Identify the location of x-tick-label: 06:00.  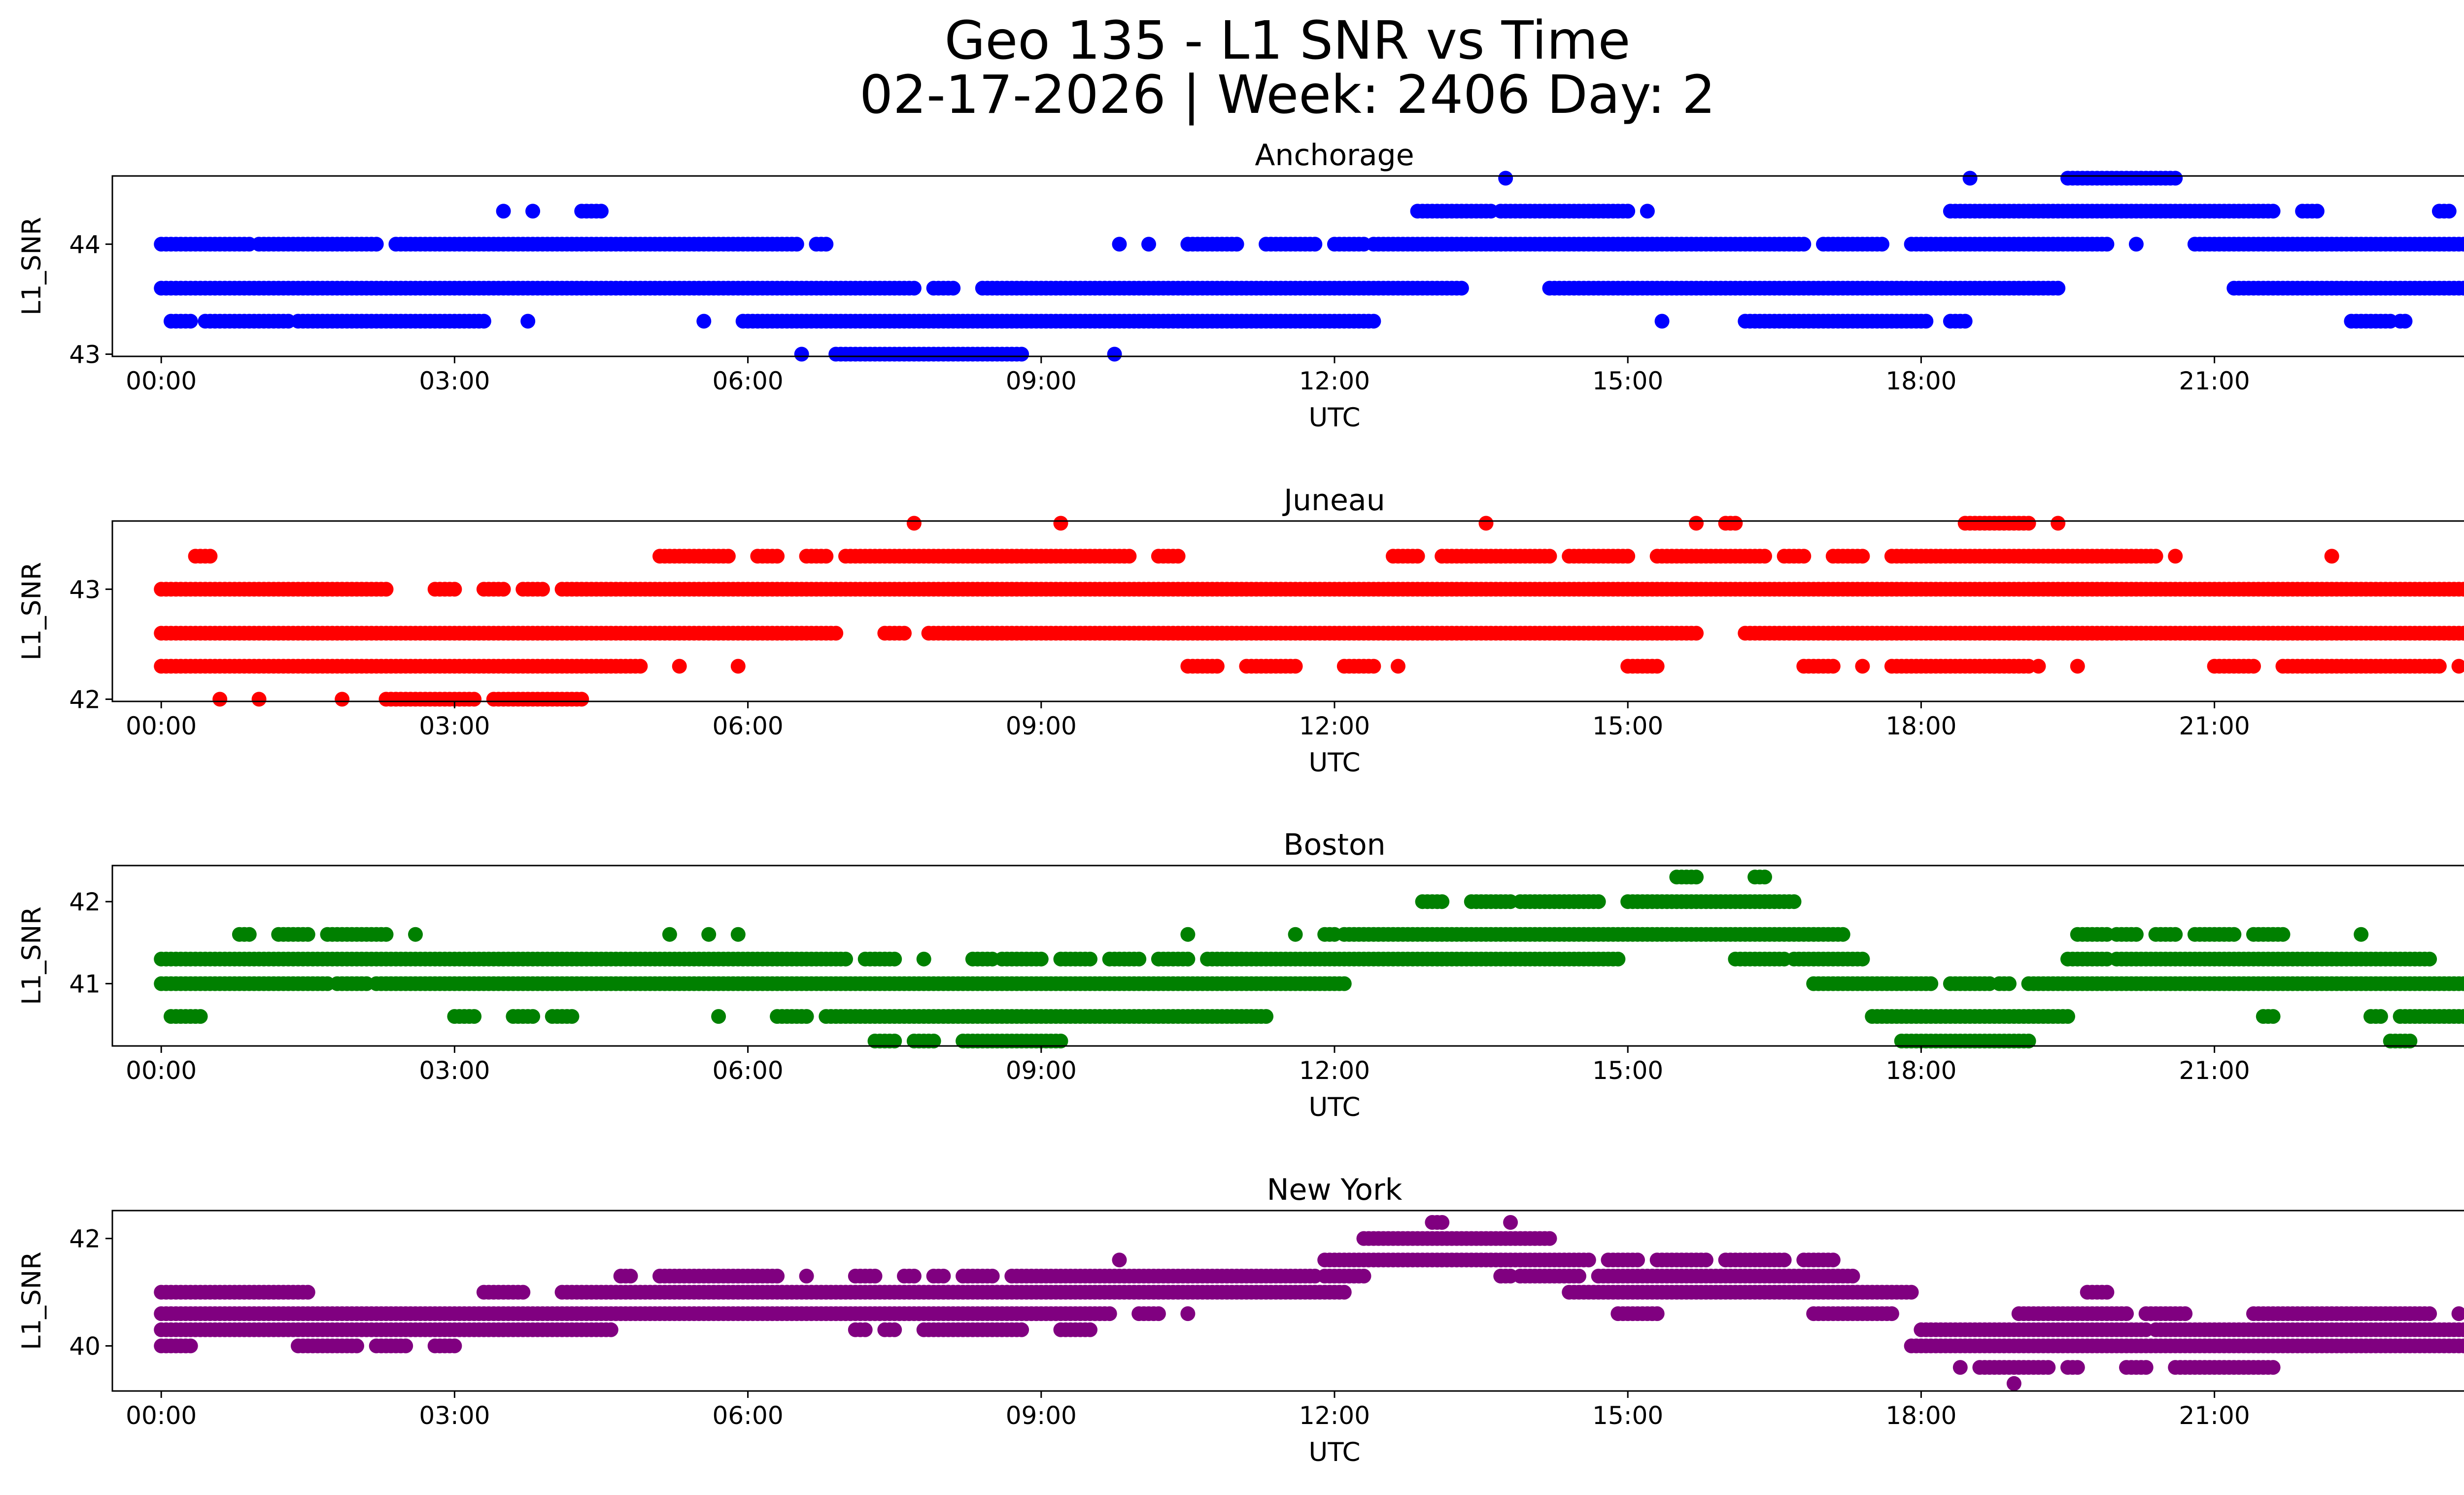
(748, 1070).